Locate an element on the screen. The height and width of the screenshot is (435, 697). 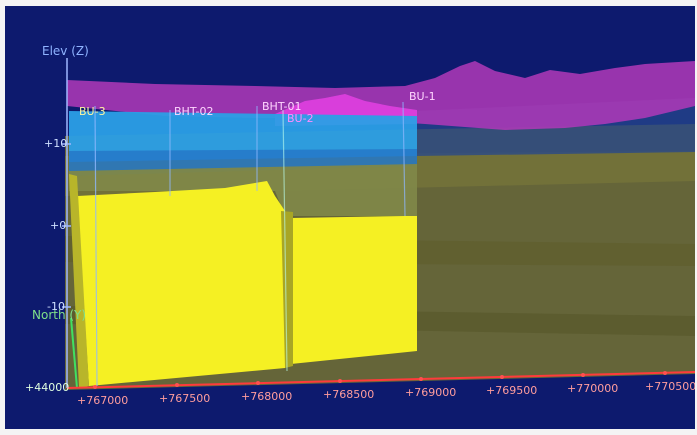
north-axis-label: North (Y) is located at coordinates (59, 315).